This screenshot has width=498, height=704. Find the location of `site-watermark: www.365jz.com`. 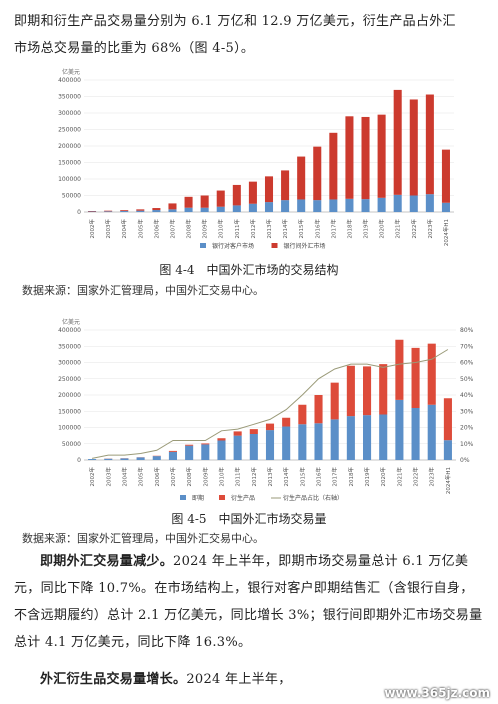

site-watermark: www.365jz.com is located at coordinates (437, 693).